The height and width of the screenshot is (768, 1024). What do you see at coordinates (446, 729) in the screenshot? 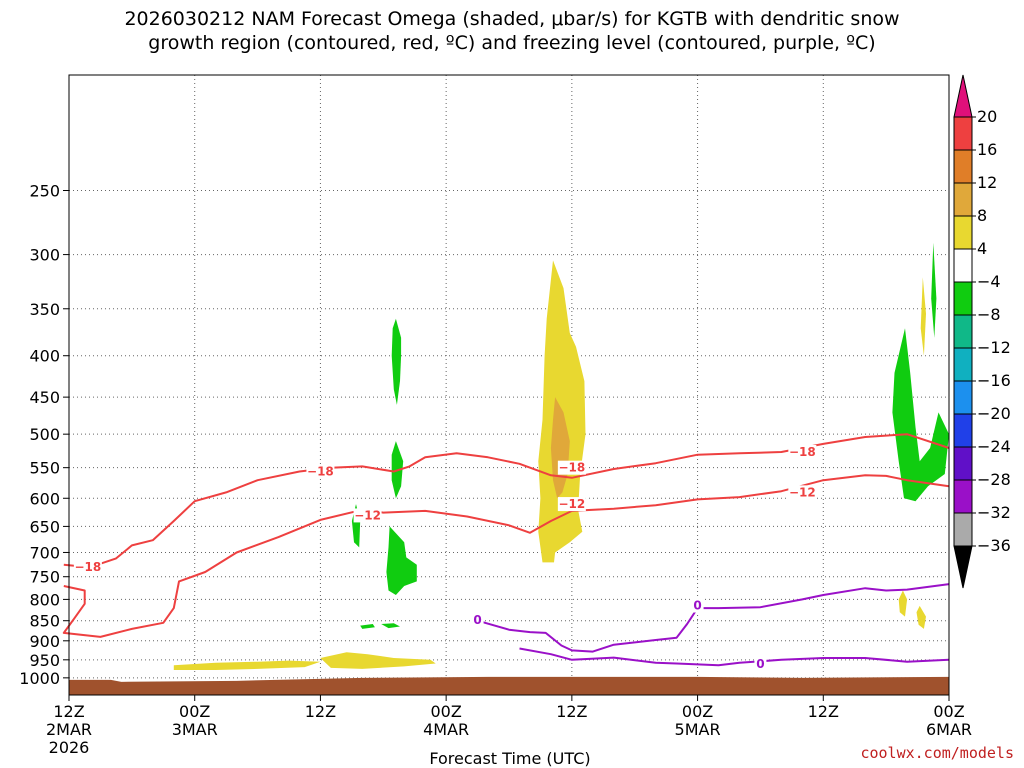
I see `x-tick-label: 4MAR` at bounding box center [446, 729].